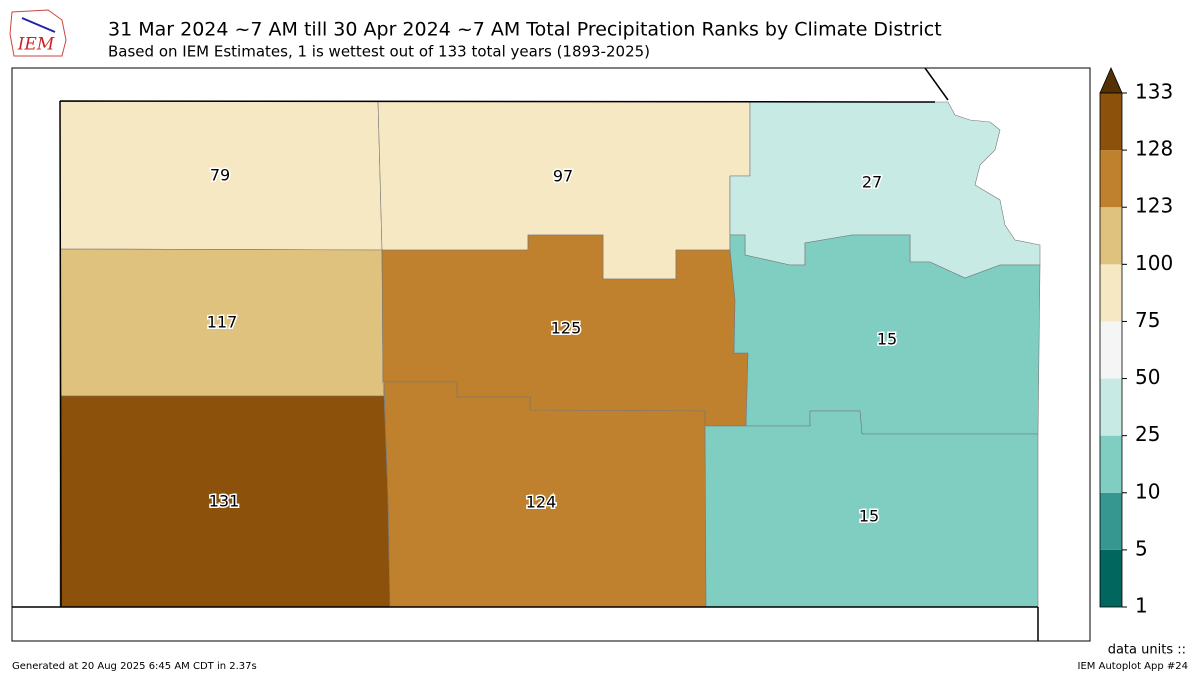  Describe the element at coordinates (541, 502) in the screenshot. I see `district-rank: 124` at that location.